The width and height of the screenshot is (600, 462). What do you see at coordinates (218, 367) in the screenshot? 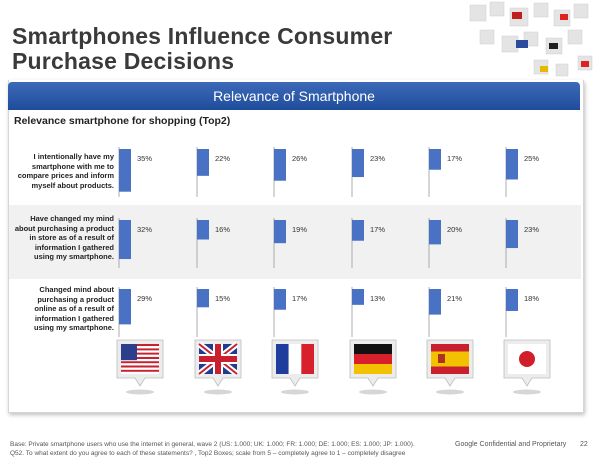
I see `uk-flag-icon` at bounding box center [218, 367].